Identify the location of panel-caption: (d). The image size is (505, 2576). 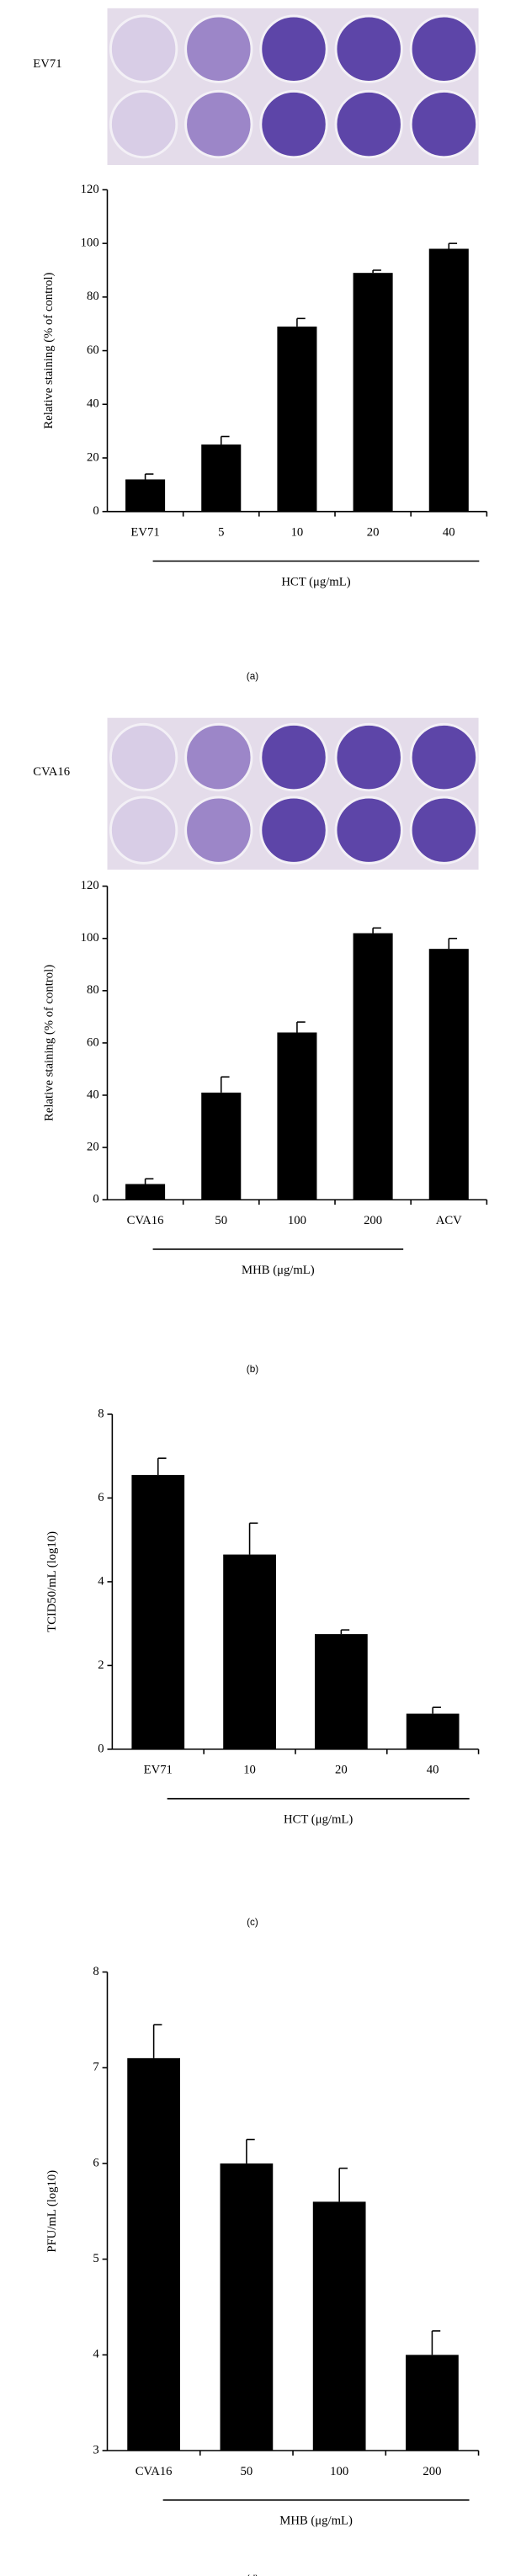
(252, 2574).